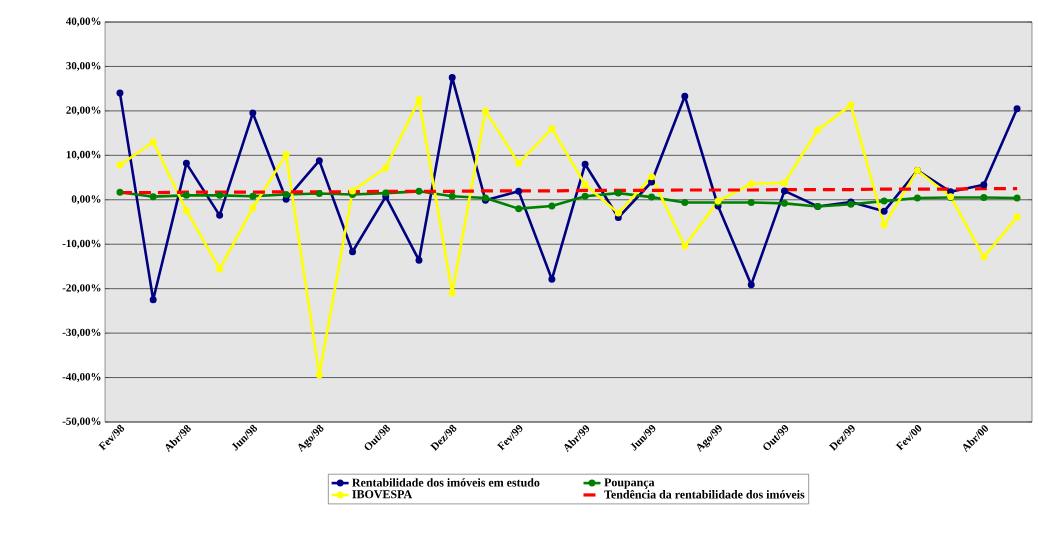 This screenshot has height=547, width=1038. What do you see at coordinates (81, 244) in the screenshot?
I see `y-tick-label: -10,00%` at bounding box center [81, 244].